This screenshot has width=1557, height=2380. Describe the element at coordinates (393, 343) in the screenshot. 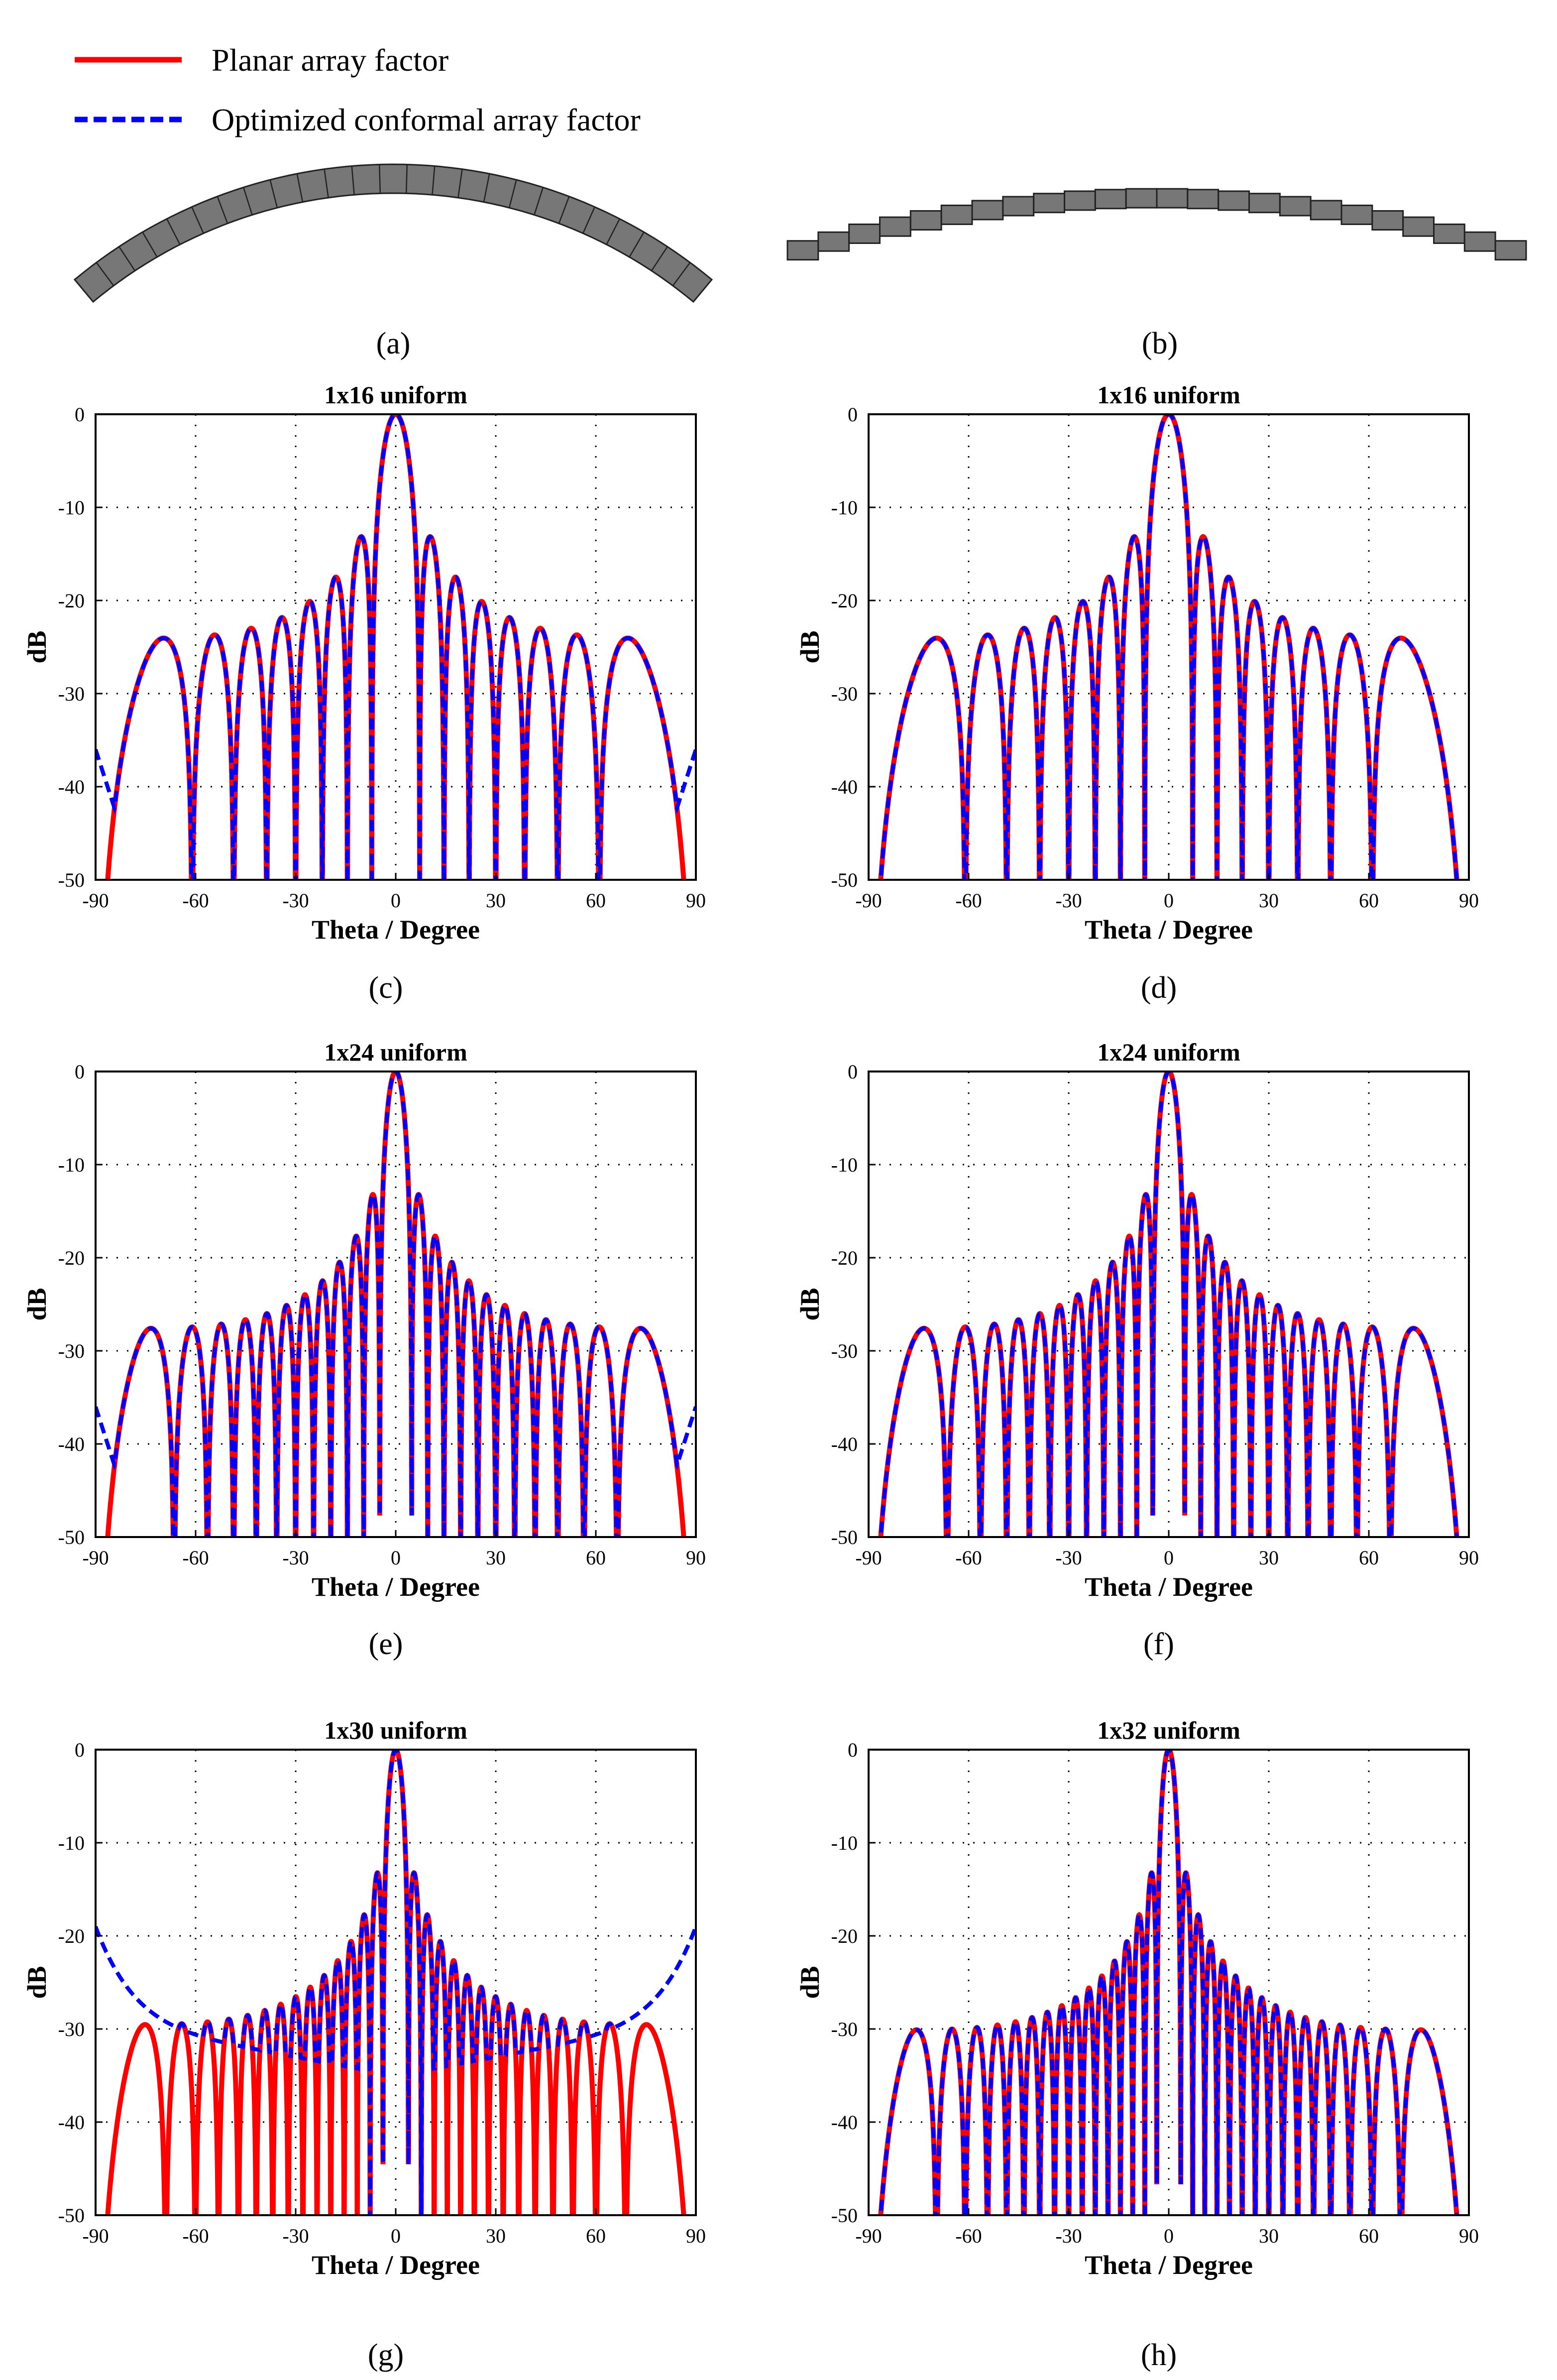

I see `panel-label: (a)` at that location.